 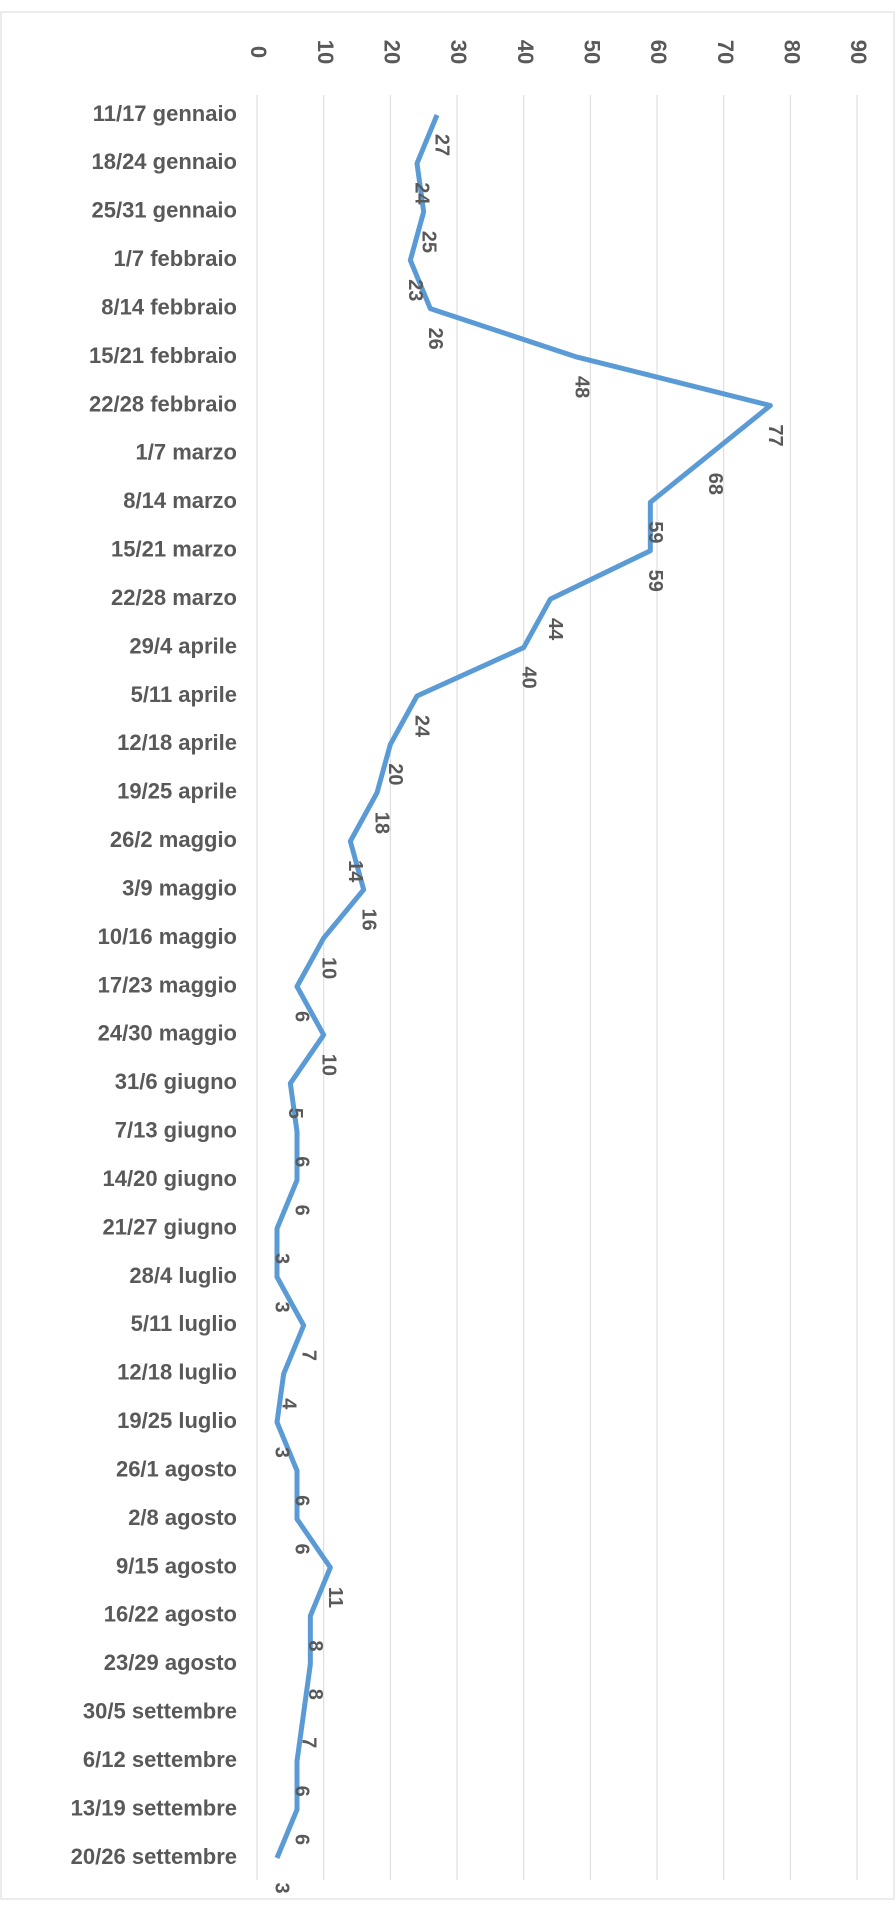 I want to click on data-label: 25, so click(x=428, y=242).